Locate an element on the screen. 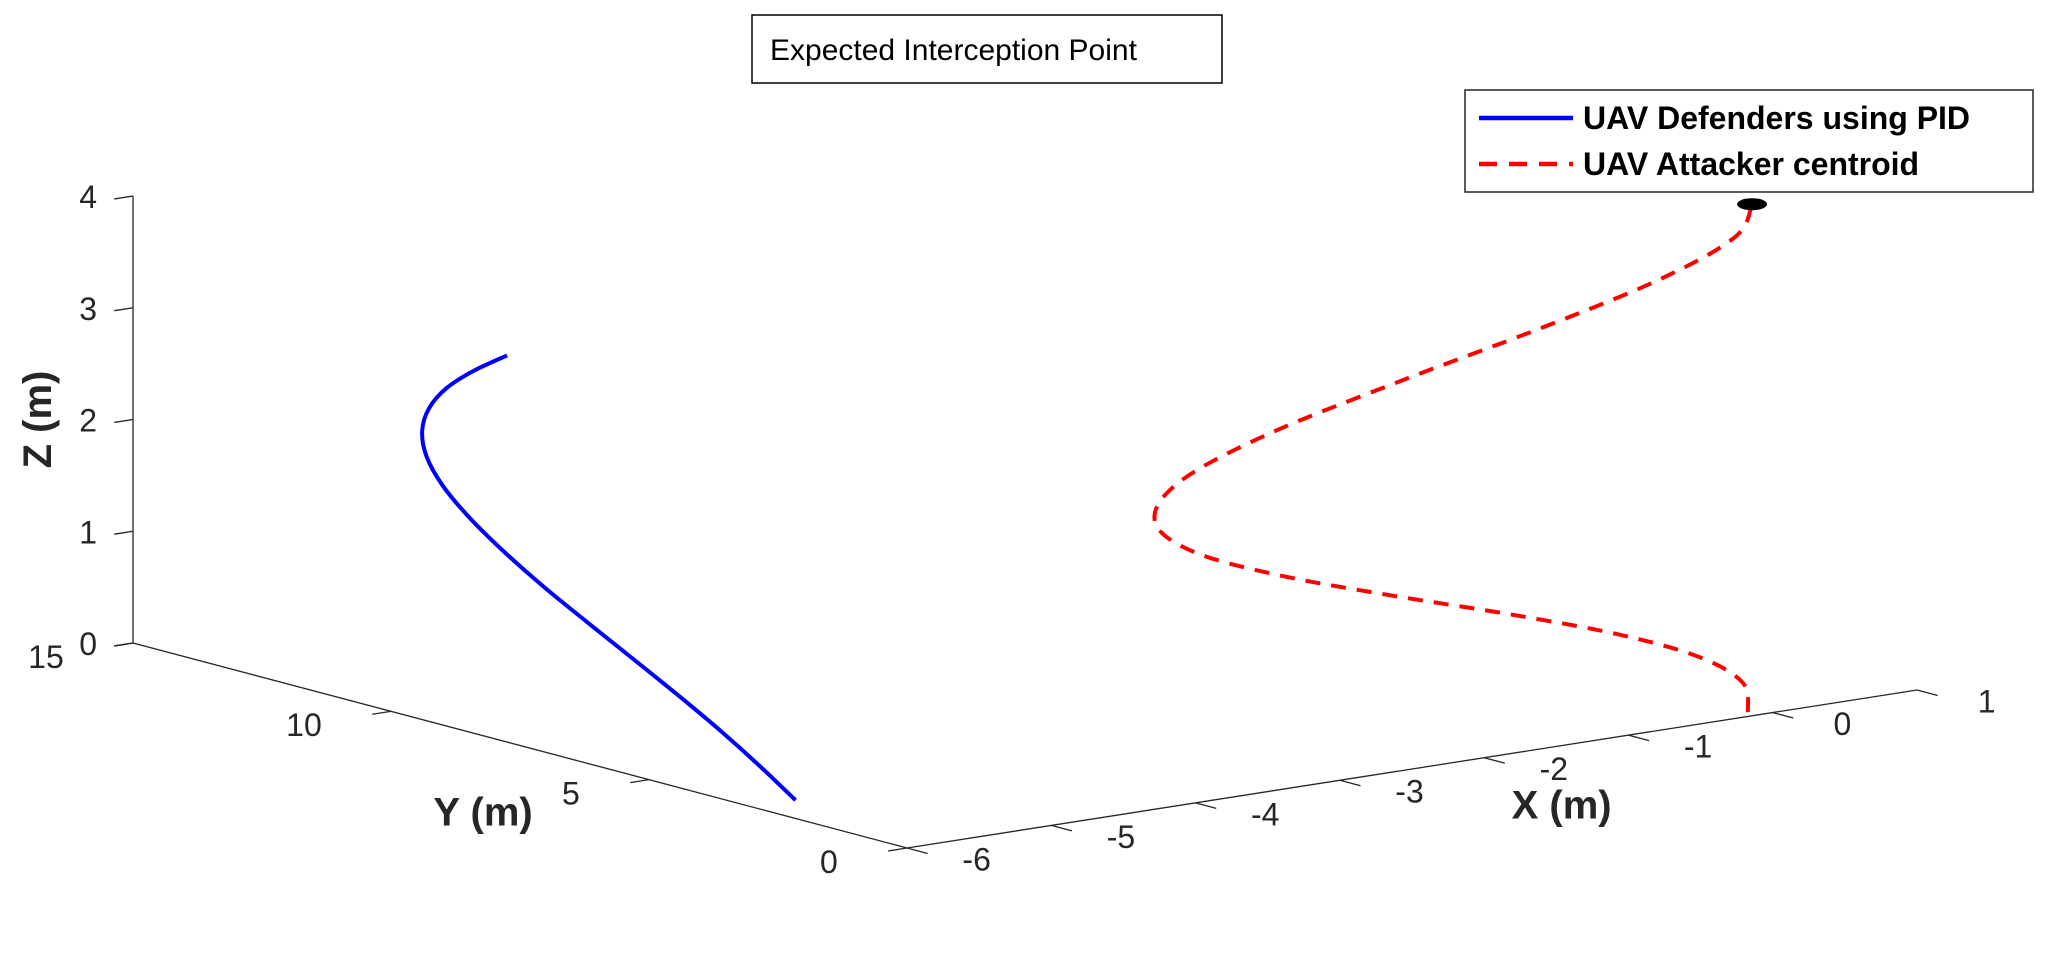 The height and width of the screenshot is (962, 2057). annotation: Expected Interception Point is located at coordinates (1259, 112).